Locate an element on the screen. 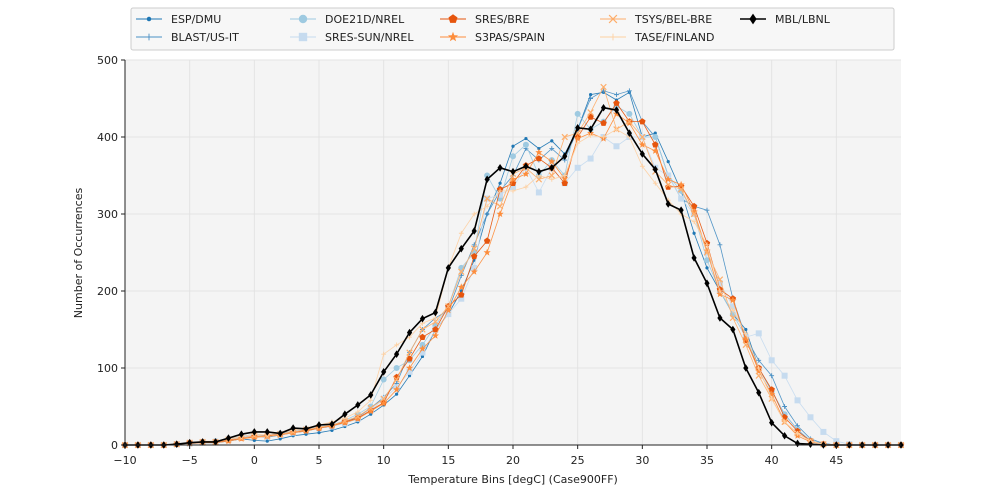 Image resolution: width=1000 pixels, height=500 pixels. y-axis-label: Number of Occurrences is located at coordinates (78, 253).